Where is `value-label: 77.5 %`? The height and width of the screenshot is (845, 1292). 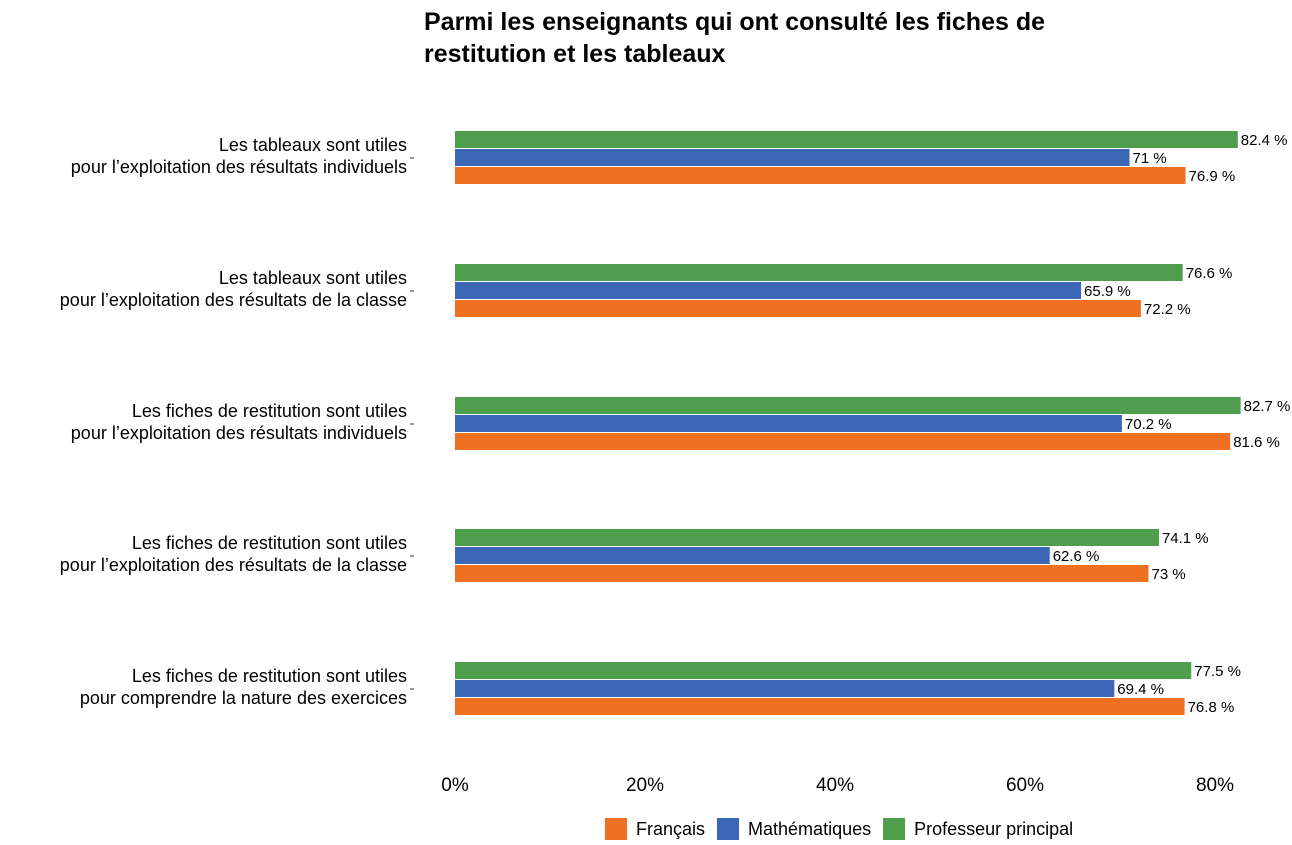
value-label: 77.5 % is located at coordinates (1217, 671).